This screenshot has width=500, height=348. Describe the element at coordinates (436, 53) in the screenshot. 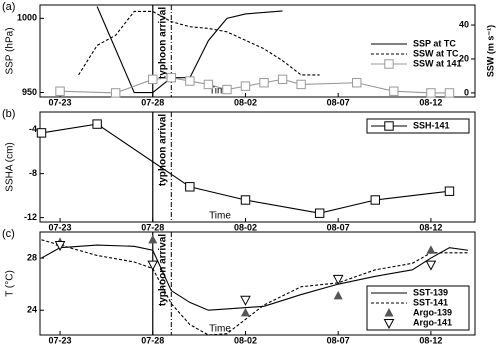

I see `legend-label: SSW at TC` at that location.